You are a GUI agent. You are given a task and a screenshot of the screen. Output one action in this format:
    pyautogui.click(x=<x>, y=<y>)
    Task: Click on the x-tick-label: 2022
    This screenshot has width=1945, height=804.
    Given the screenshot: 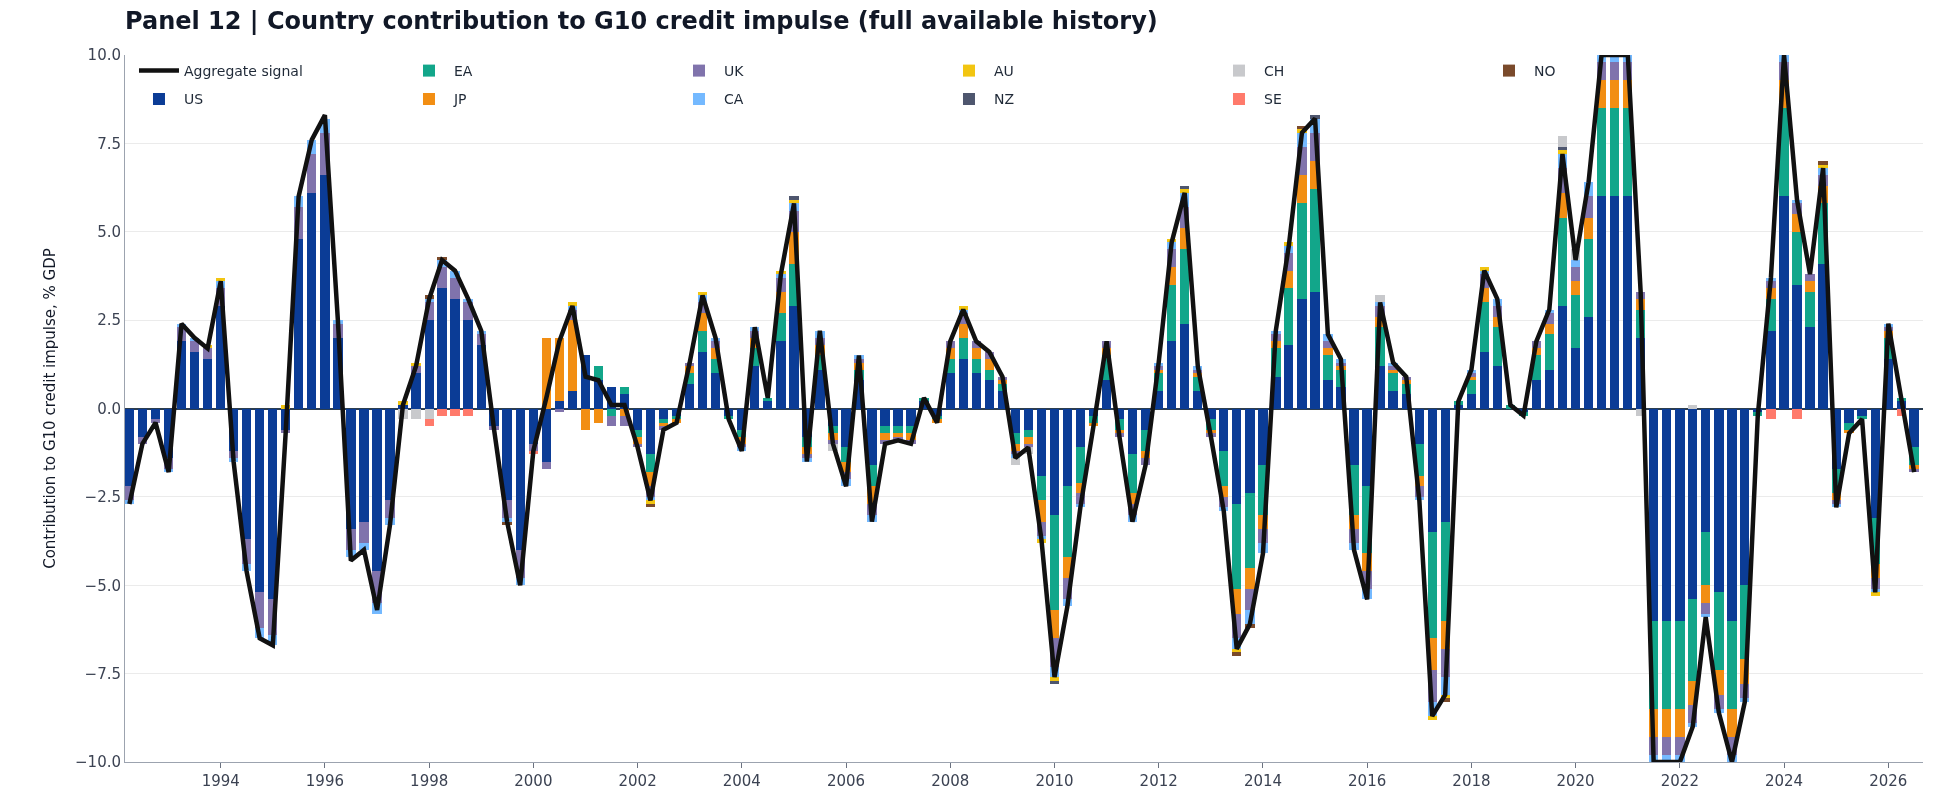 What is the action you would take?
    pyautogui.click(x=1679, y=781)
    